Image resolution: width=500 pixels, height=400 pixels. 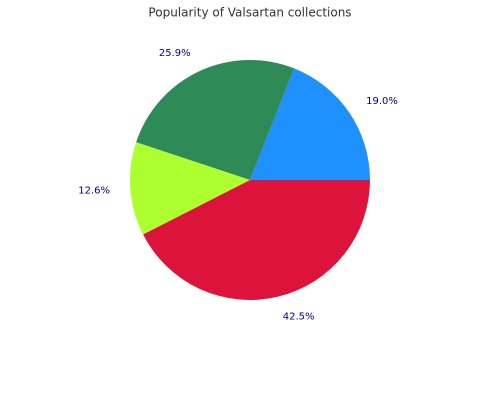 What do you see at coordinates (94, 191) in the screenshot?
I see `value-label: 12.6%` at bounding box center [94, 191].